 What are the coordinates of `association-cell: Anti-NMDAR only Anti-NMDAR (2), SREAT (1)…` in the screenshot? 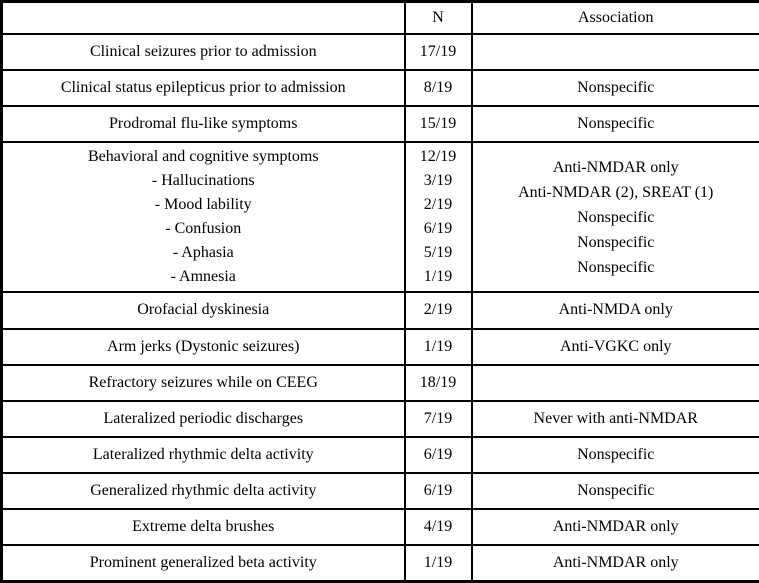 It's located at (614, 217).